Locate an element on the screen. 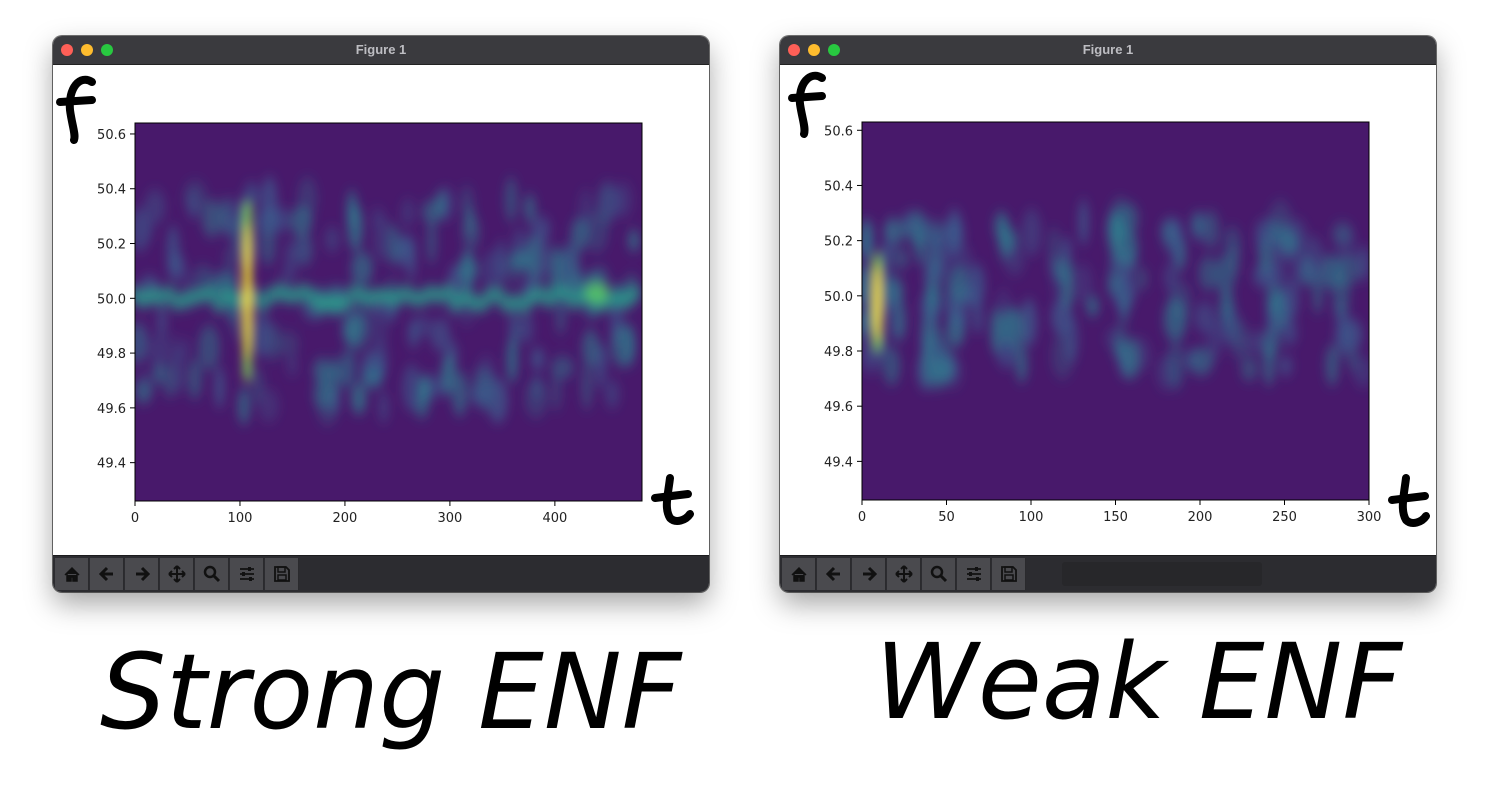 This screenshot has height=810, width=1500. y-tick-label: 49.4 is located at coordinates (838, 462).